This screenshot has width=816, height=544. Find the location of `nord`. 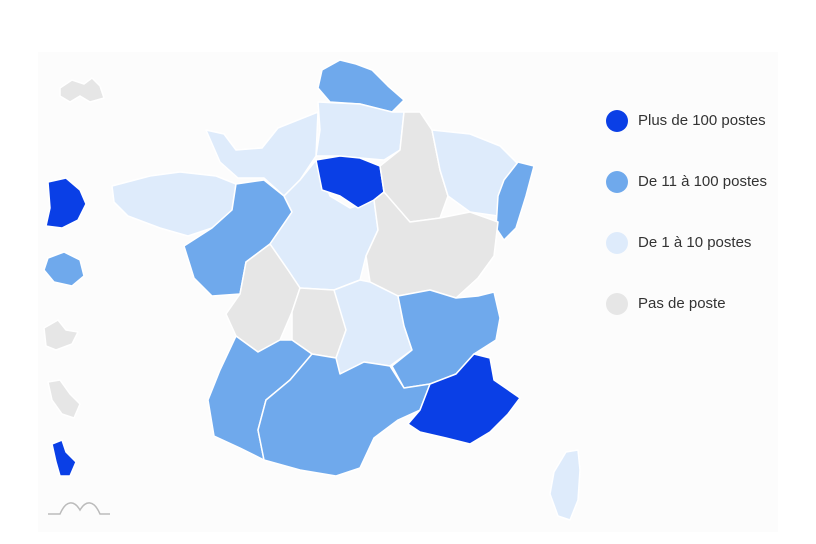

nord is located at coordinates (361, 86).